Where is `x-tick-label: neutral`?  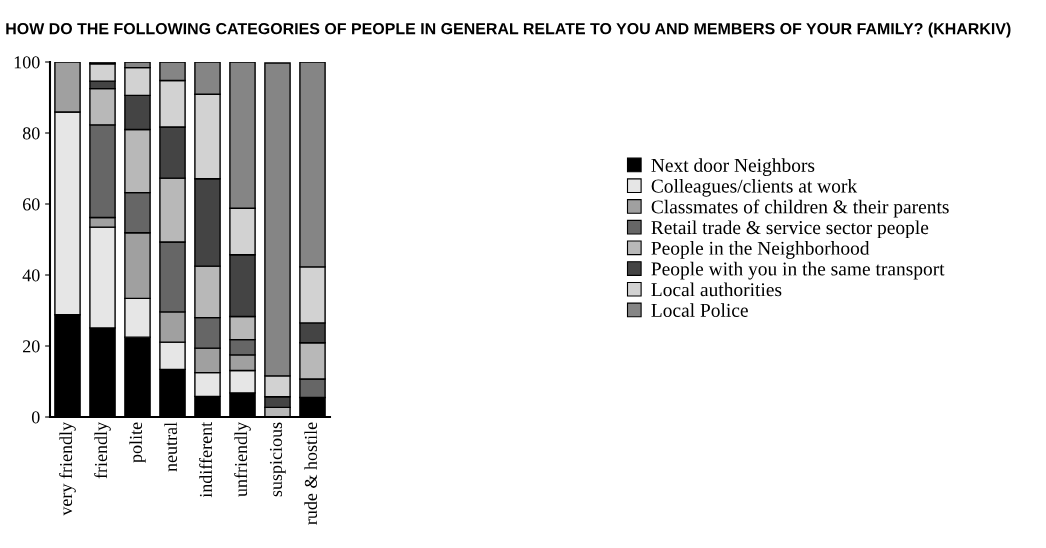
x-tick-label: neutral is located at coordinates (171, 447).